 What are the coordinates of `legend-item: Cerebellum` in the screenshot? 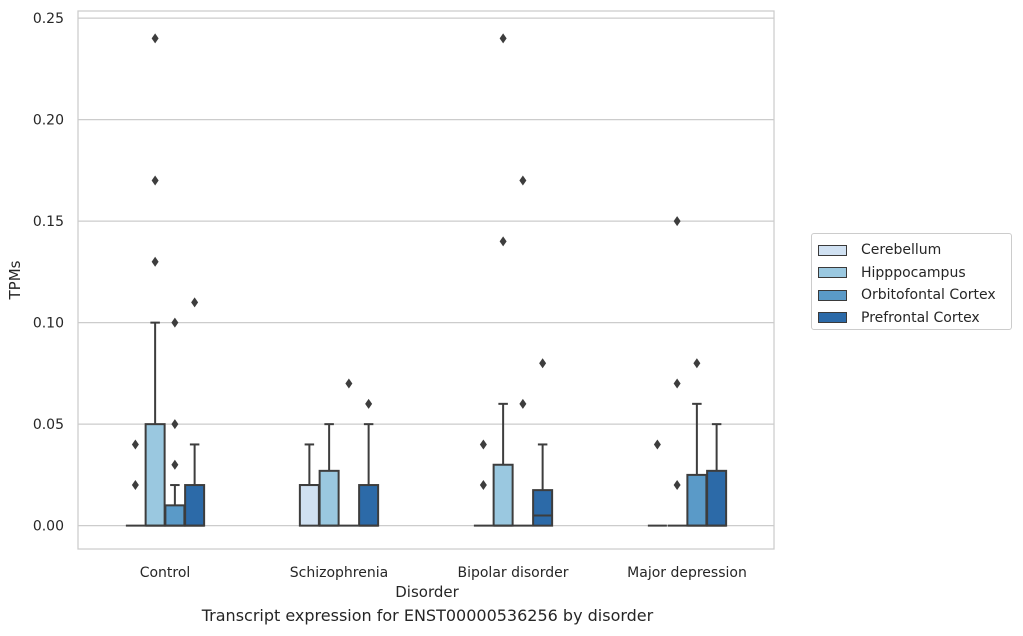 It's located at (914, 250).